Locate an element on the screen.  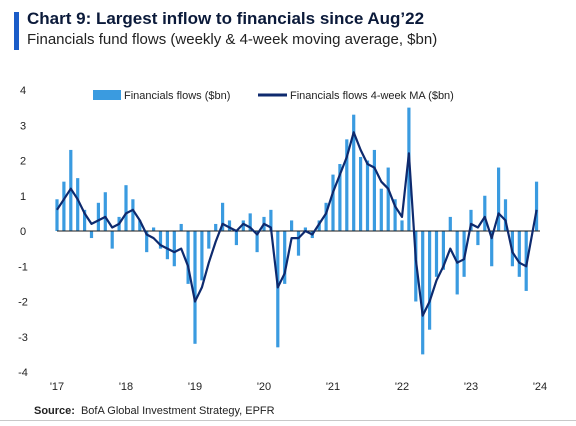
legend-label-flows: Financials flows ($bn) is located at coordinates (177, 96).